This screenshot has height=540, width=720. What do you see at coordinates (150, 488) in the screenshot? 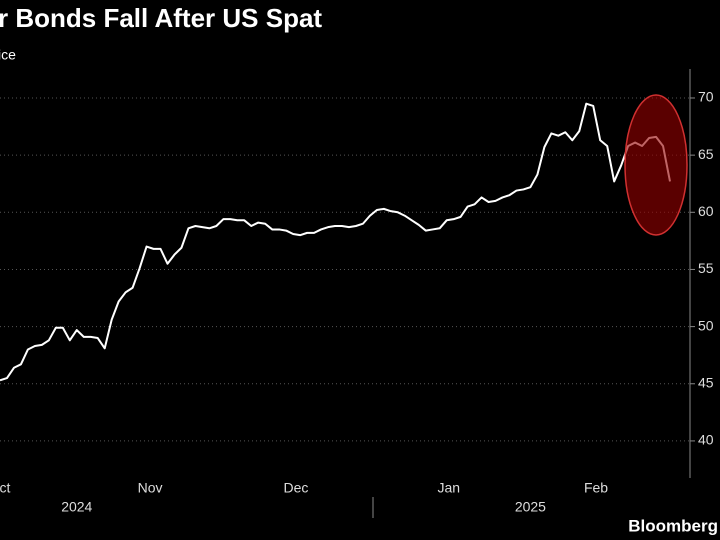
I see `x-tick-label: Nov` at bounding box center [150, 488].